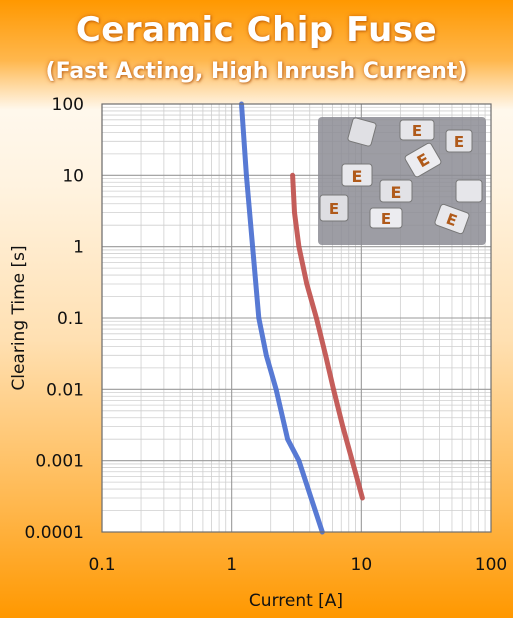  I want to click on y-tick-label: 0.001, so click(59, 462).